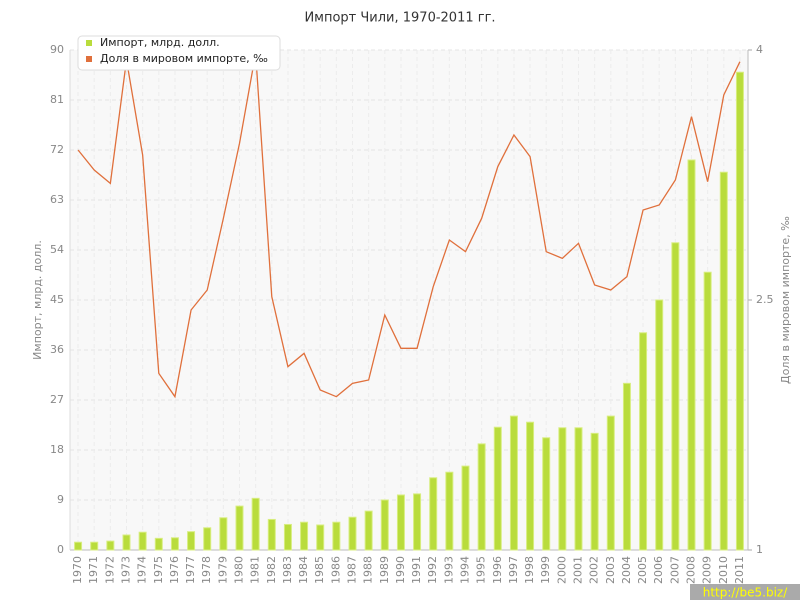 The image size is (800, 604). What do you see at coordinates (513, 570) in the screenshot?
I see `x-tick-label: 1997` at bounding box center [513, 570].